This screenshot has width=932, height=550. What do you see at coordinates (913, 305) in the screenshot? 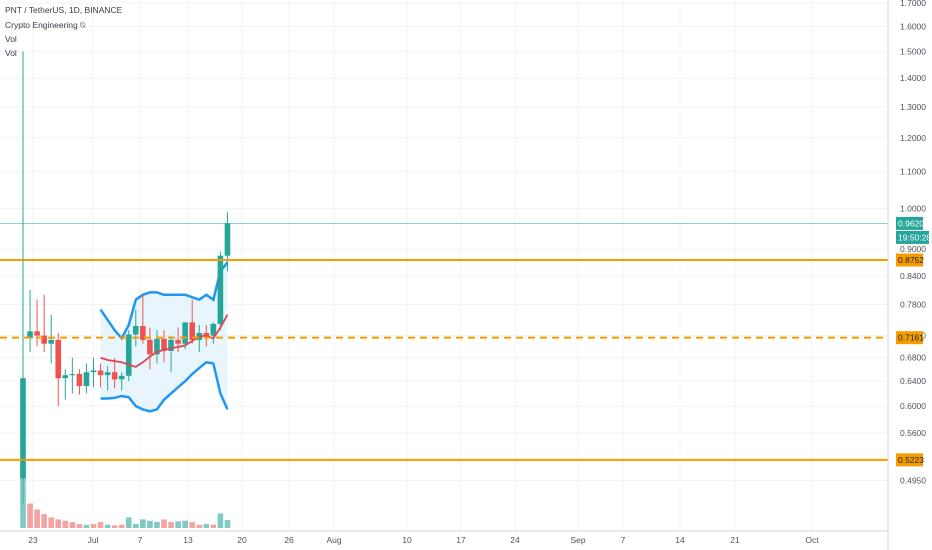
I see `price-tick-label: 0.7800` at bounding box center [913, 305].